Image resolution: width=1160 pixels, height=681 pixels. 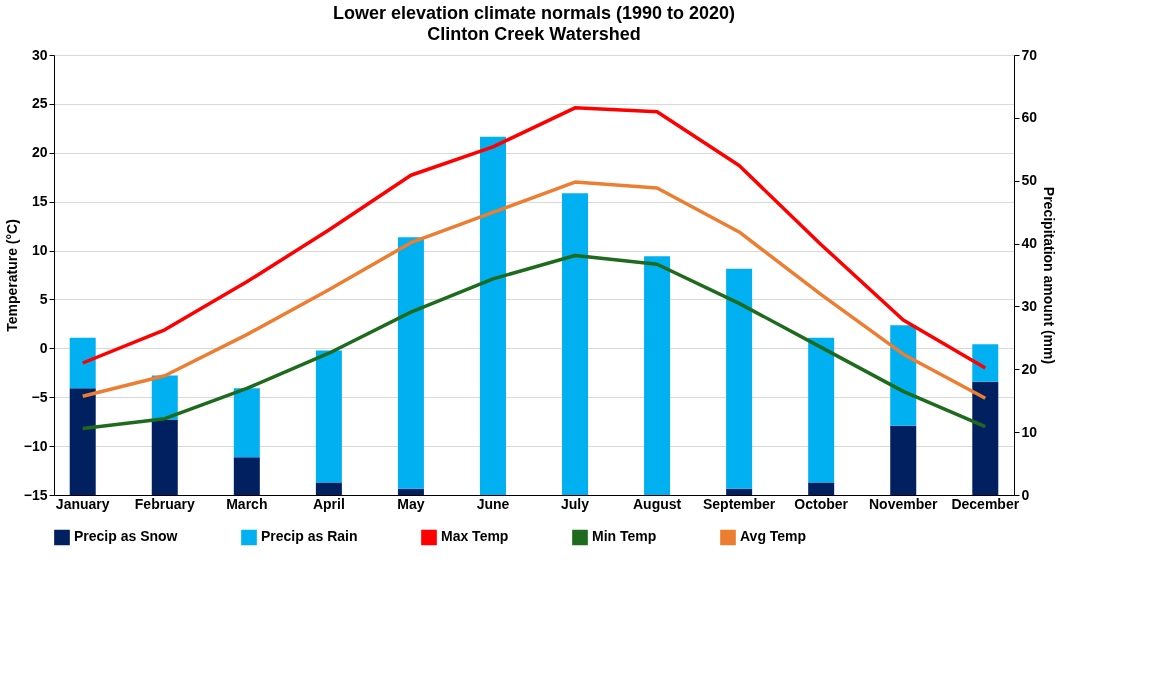 I want to click on y-tick-label: 25, so click(x=39, y=103).